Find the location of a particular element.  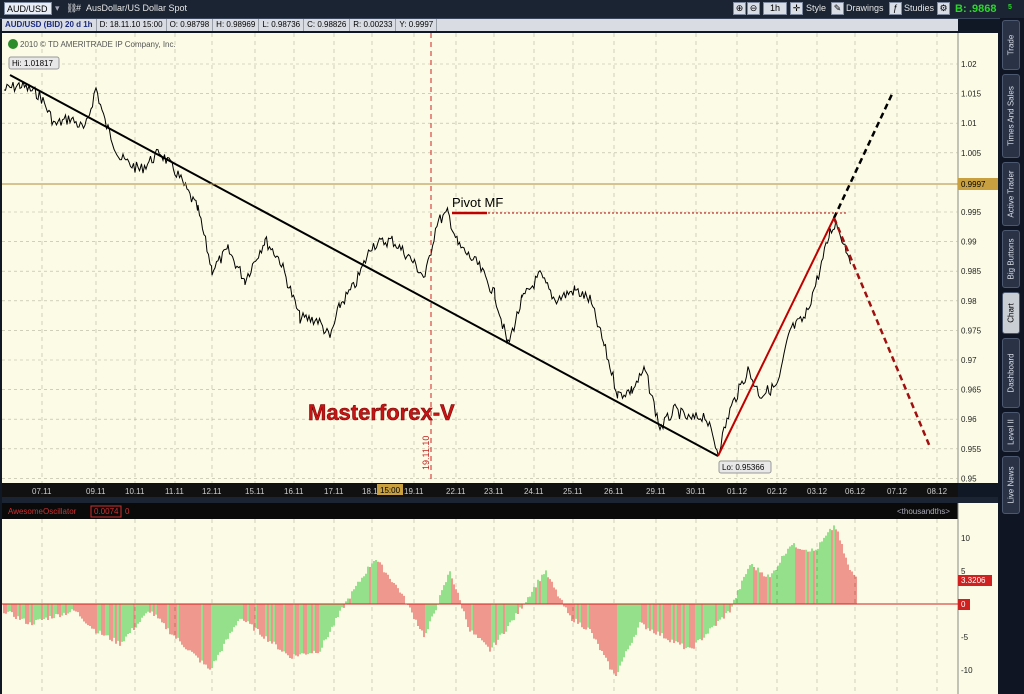

date-tick-label: 01.12 is located at coordinates (737, 491).